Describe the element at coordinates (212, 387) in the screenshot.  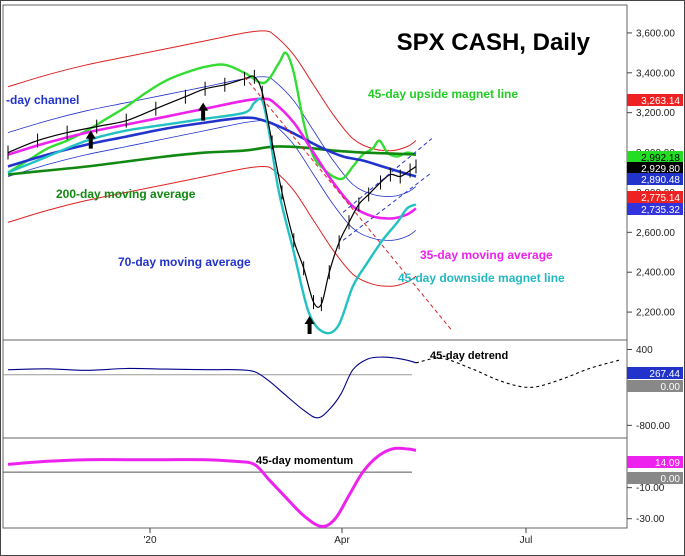
I see `detrend-line` at that location.